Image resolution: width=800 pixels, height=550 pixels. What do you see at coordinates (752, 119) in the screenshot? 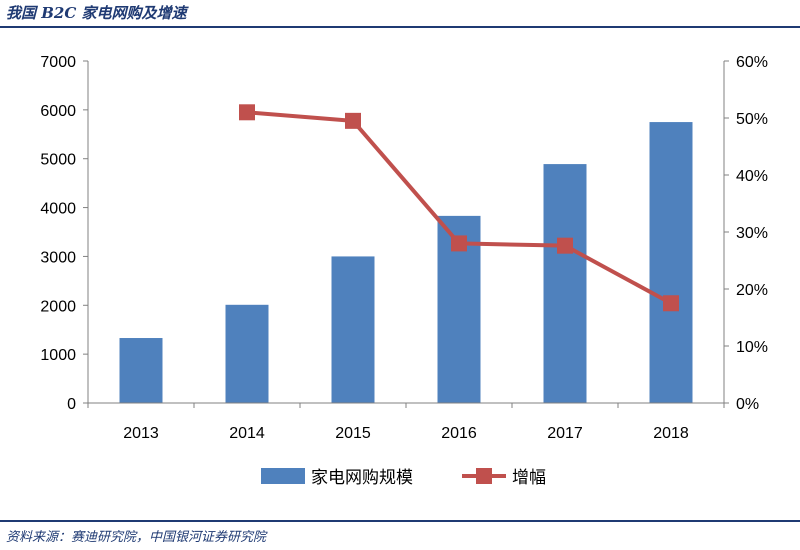
I see `y-right-tick-label: 50%` at bounding box center [752, 119].